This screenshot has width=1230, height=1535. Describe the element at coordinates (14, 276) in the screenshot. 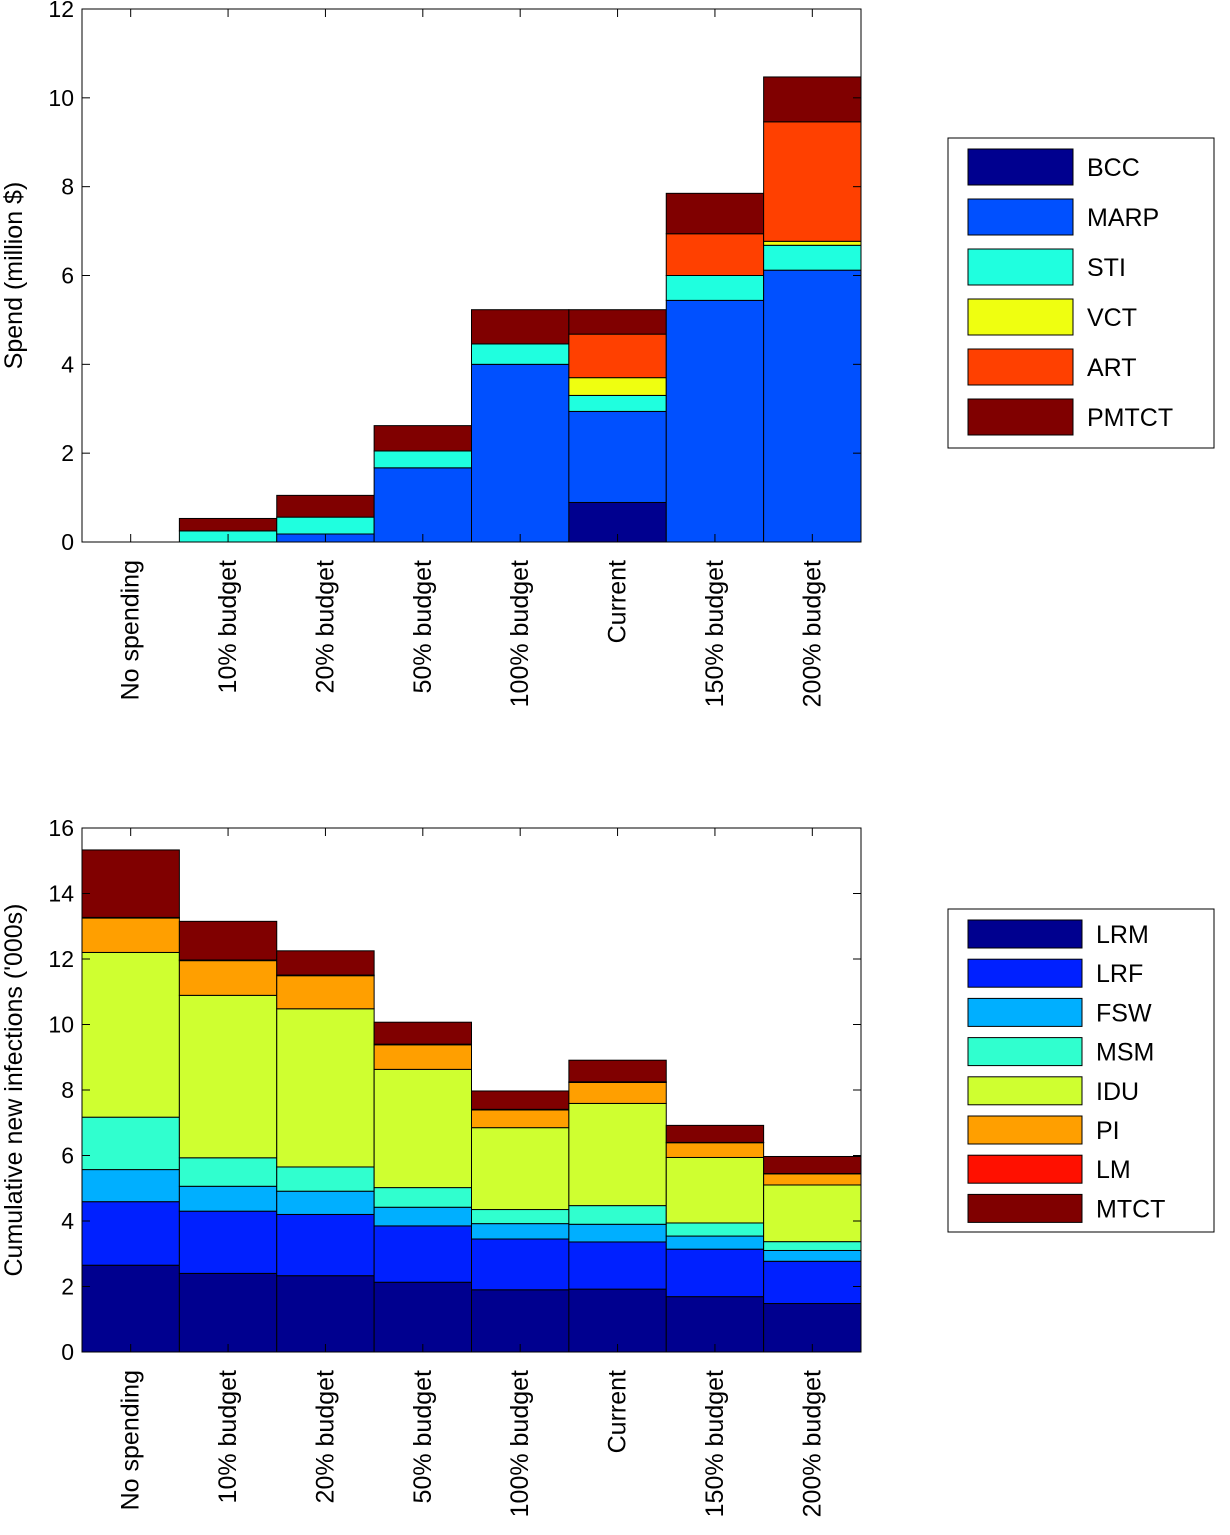

I see `y-axis-label: Spend (million $)` at that location.